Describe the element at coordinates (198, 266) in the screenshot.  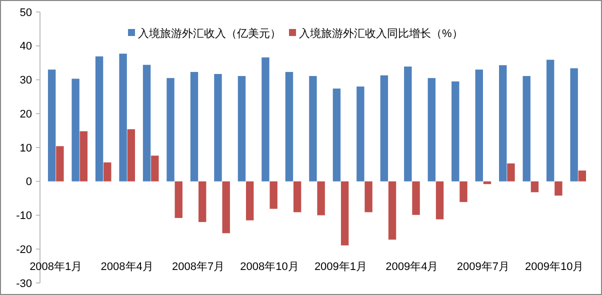
I see `x-tick-label: 2008年7月` at that location.